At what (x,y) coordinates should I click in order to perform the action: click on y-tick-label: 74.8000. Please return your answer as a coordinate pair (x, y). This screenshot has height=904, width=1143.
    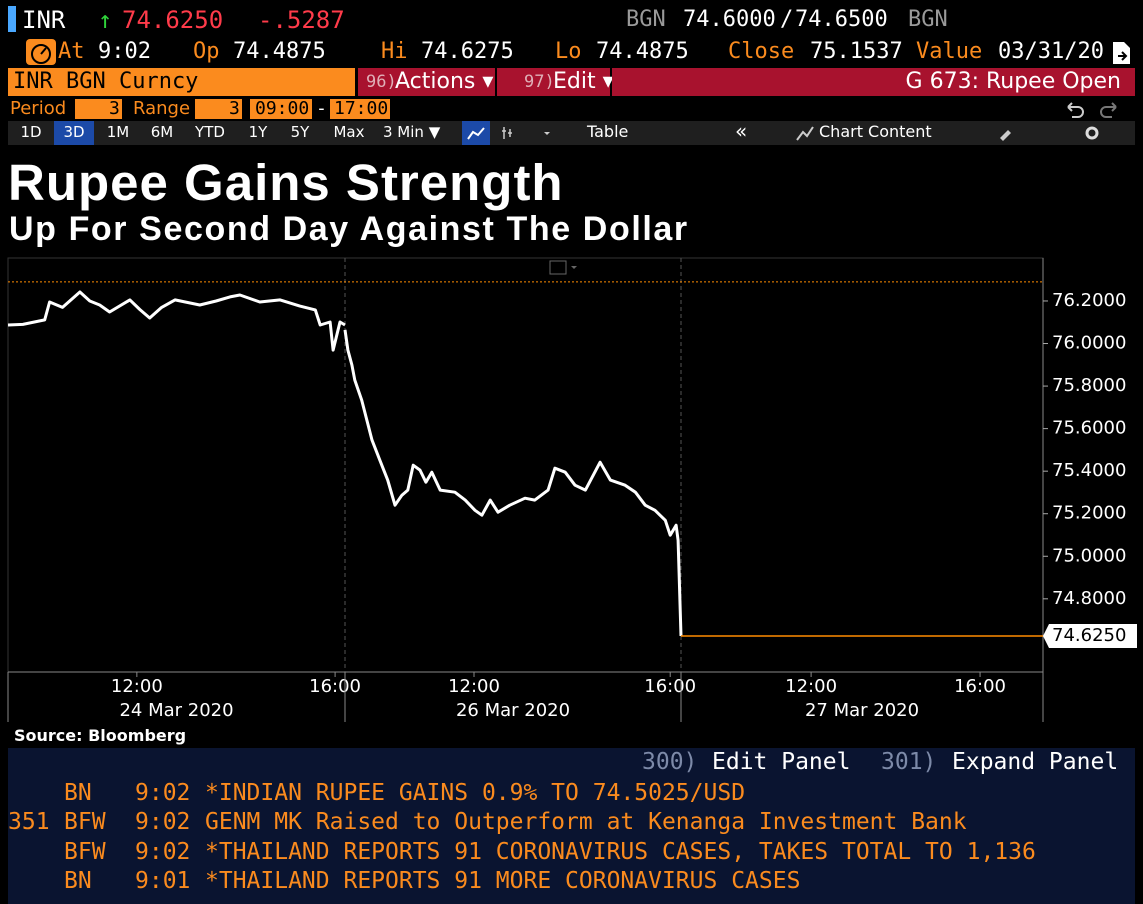
    Looking at the image, I should click on (1089, 598).